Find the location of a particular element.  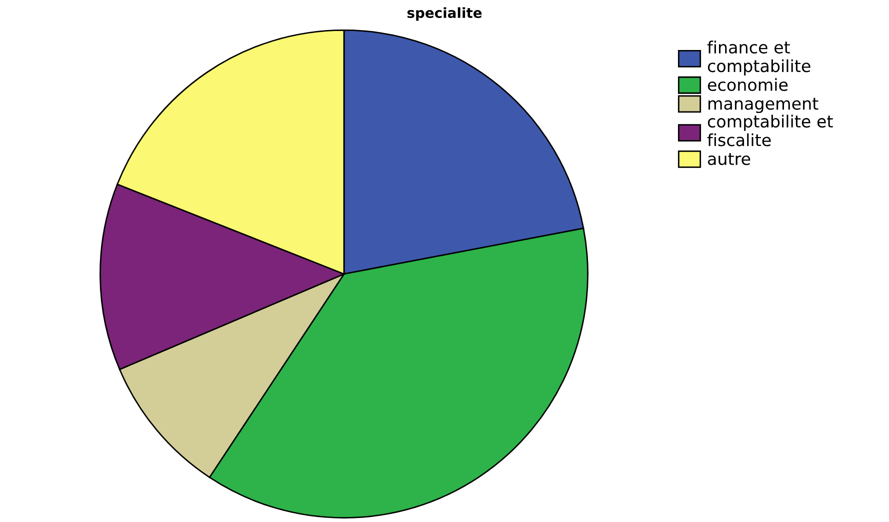

legend-label: management is located at coordinates (763, 106).